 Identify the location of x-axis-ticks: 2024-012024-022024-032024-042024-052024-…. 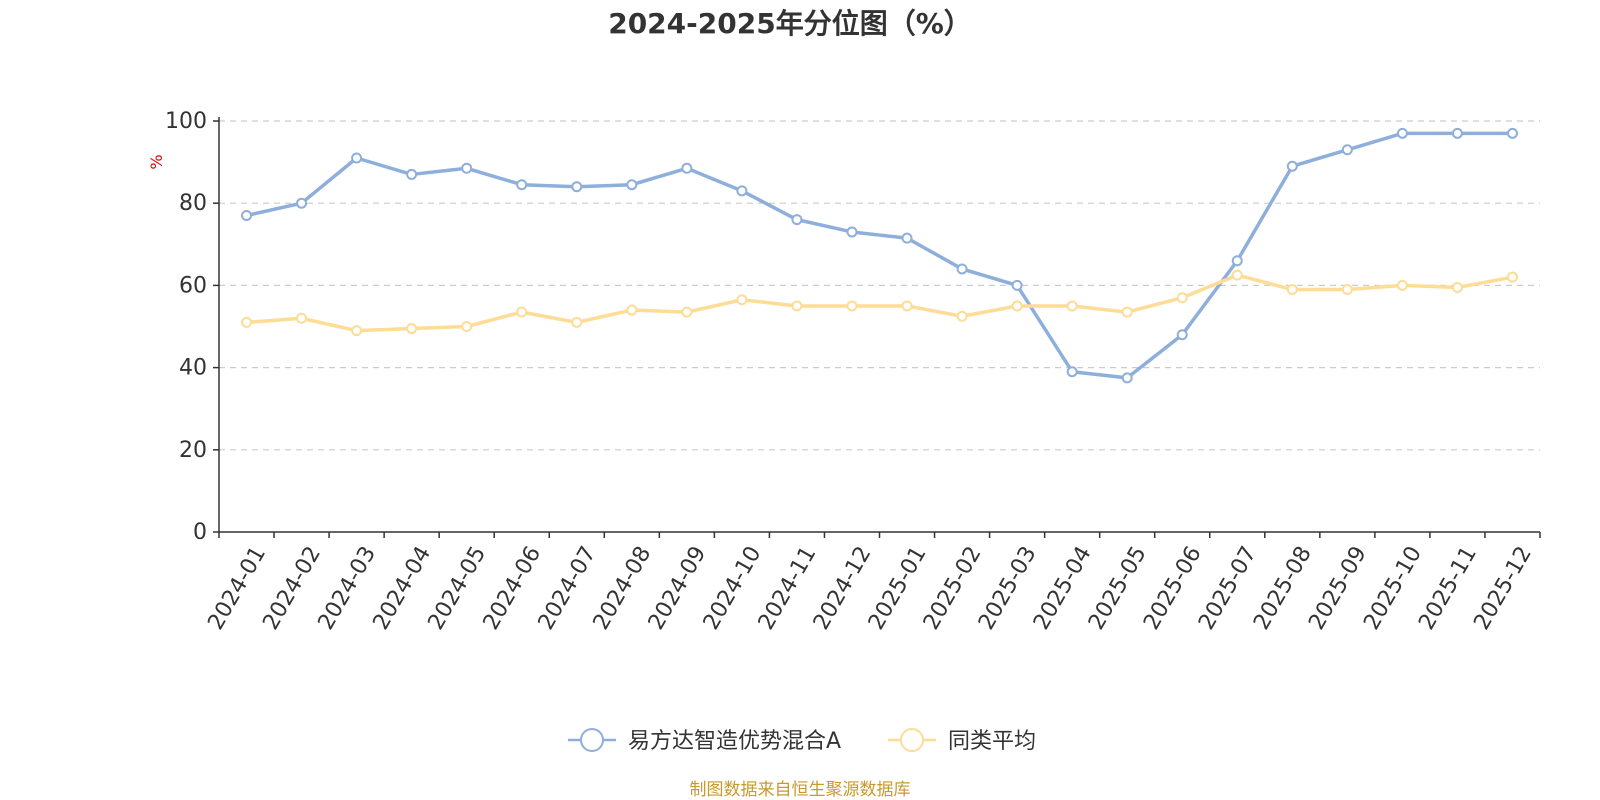
(872, 583).